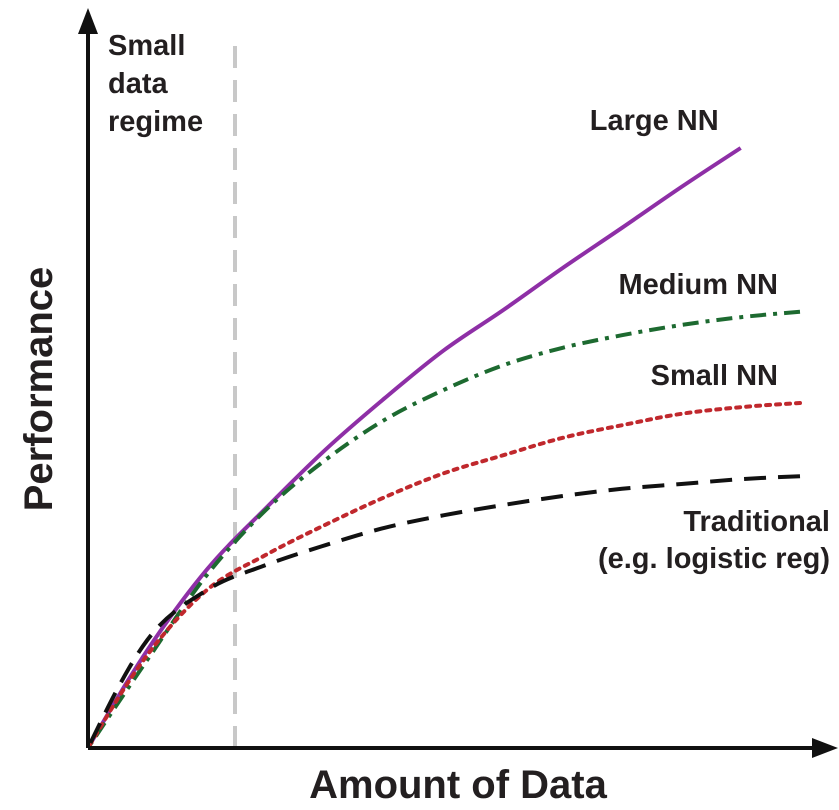  What do you see at coordinates (698, 284) in the screenshot?
I see `series-label: Medium NN` at bounding box center [698, 284].